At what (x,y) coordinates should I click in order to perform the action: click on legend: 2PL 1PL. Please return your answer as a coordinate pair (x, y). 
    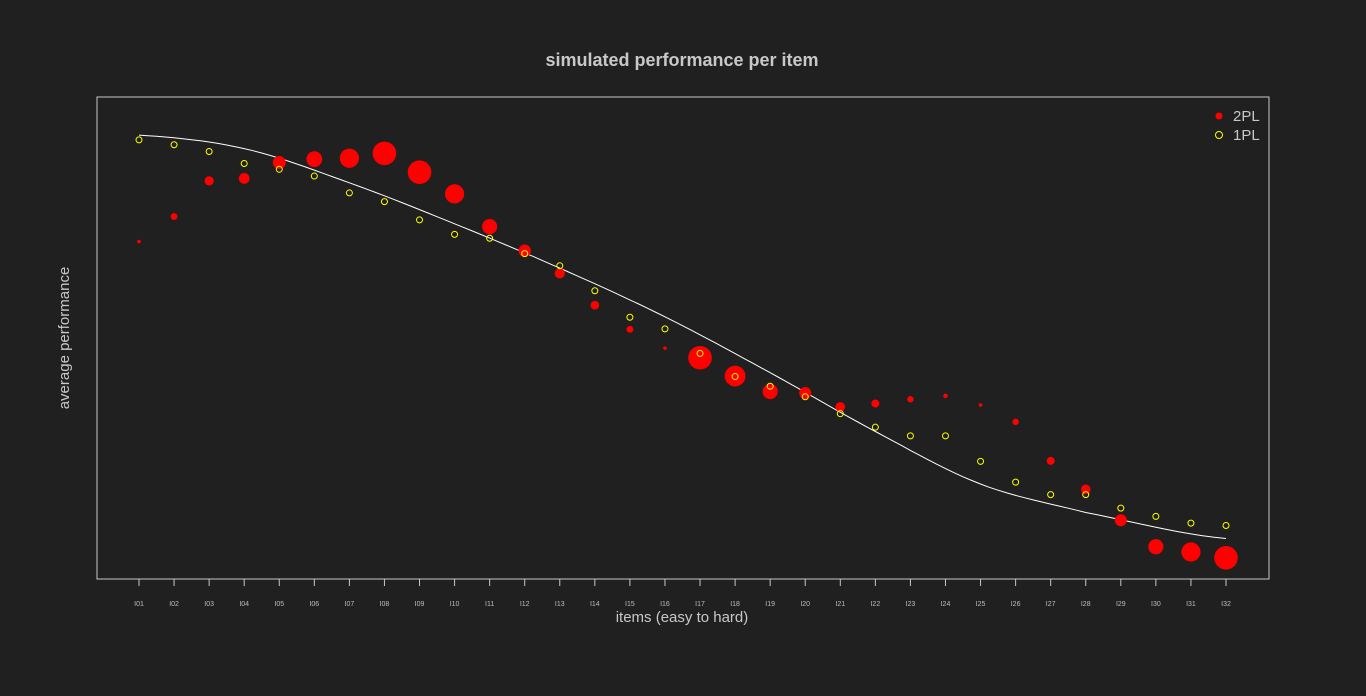
    Looking at the image, I should click on (1237, 126).